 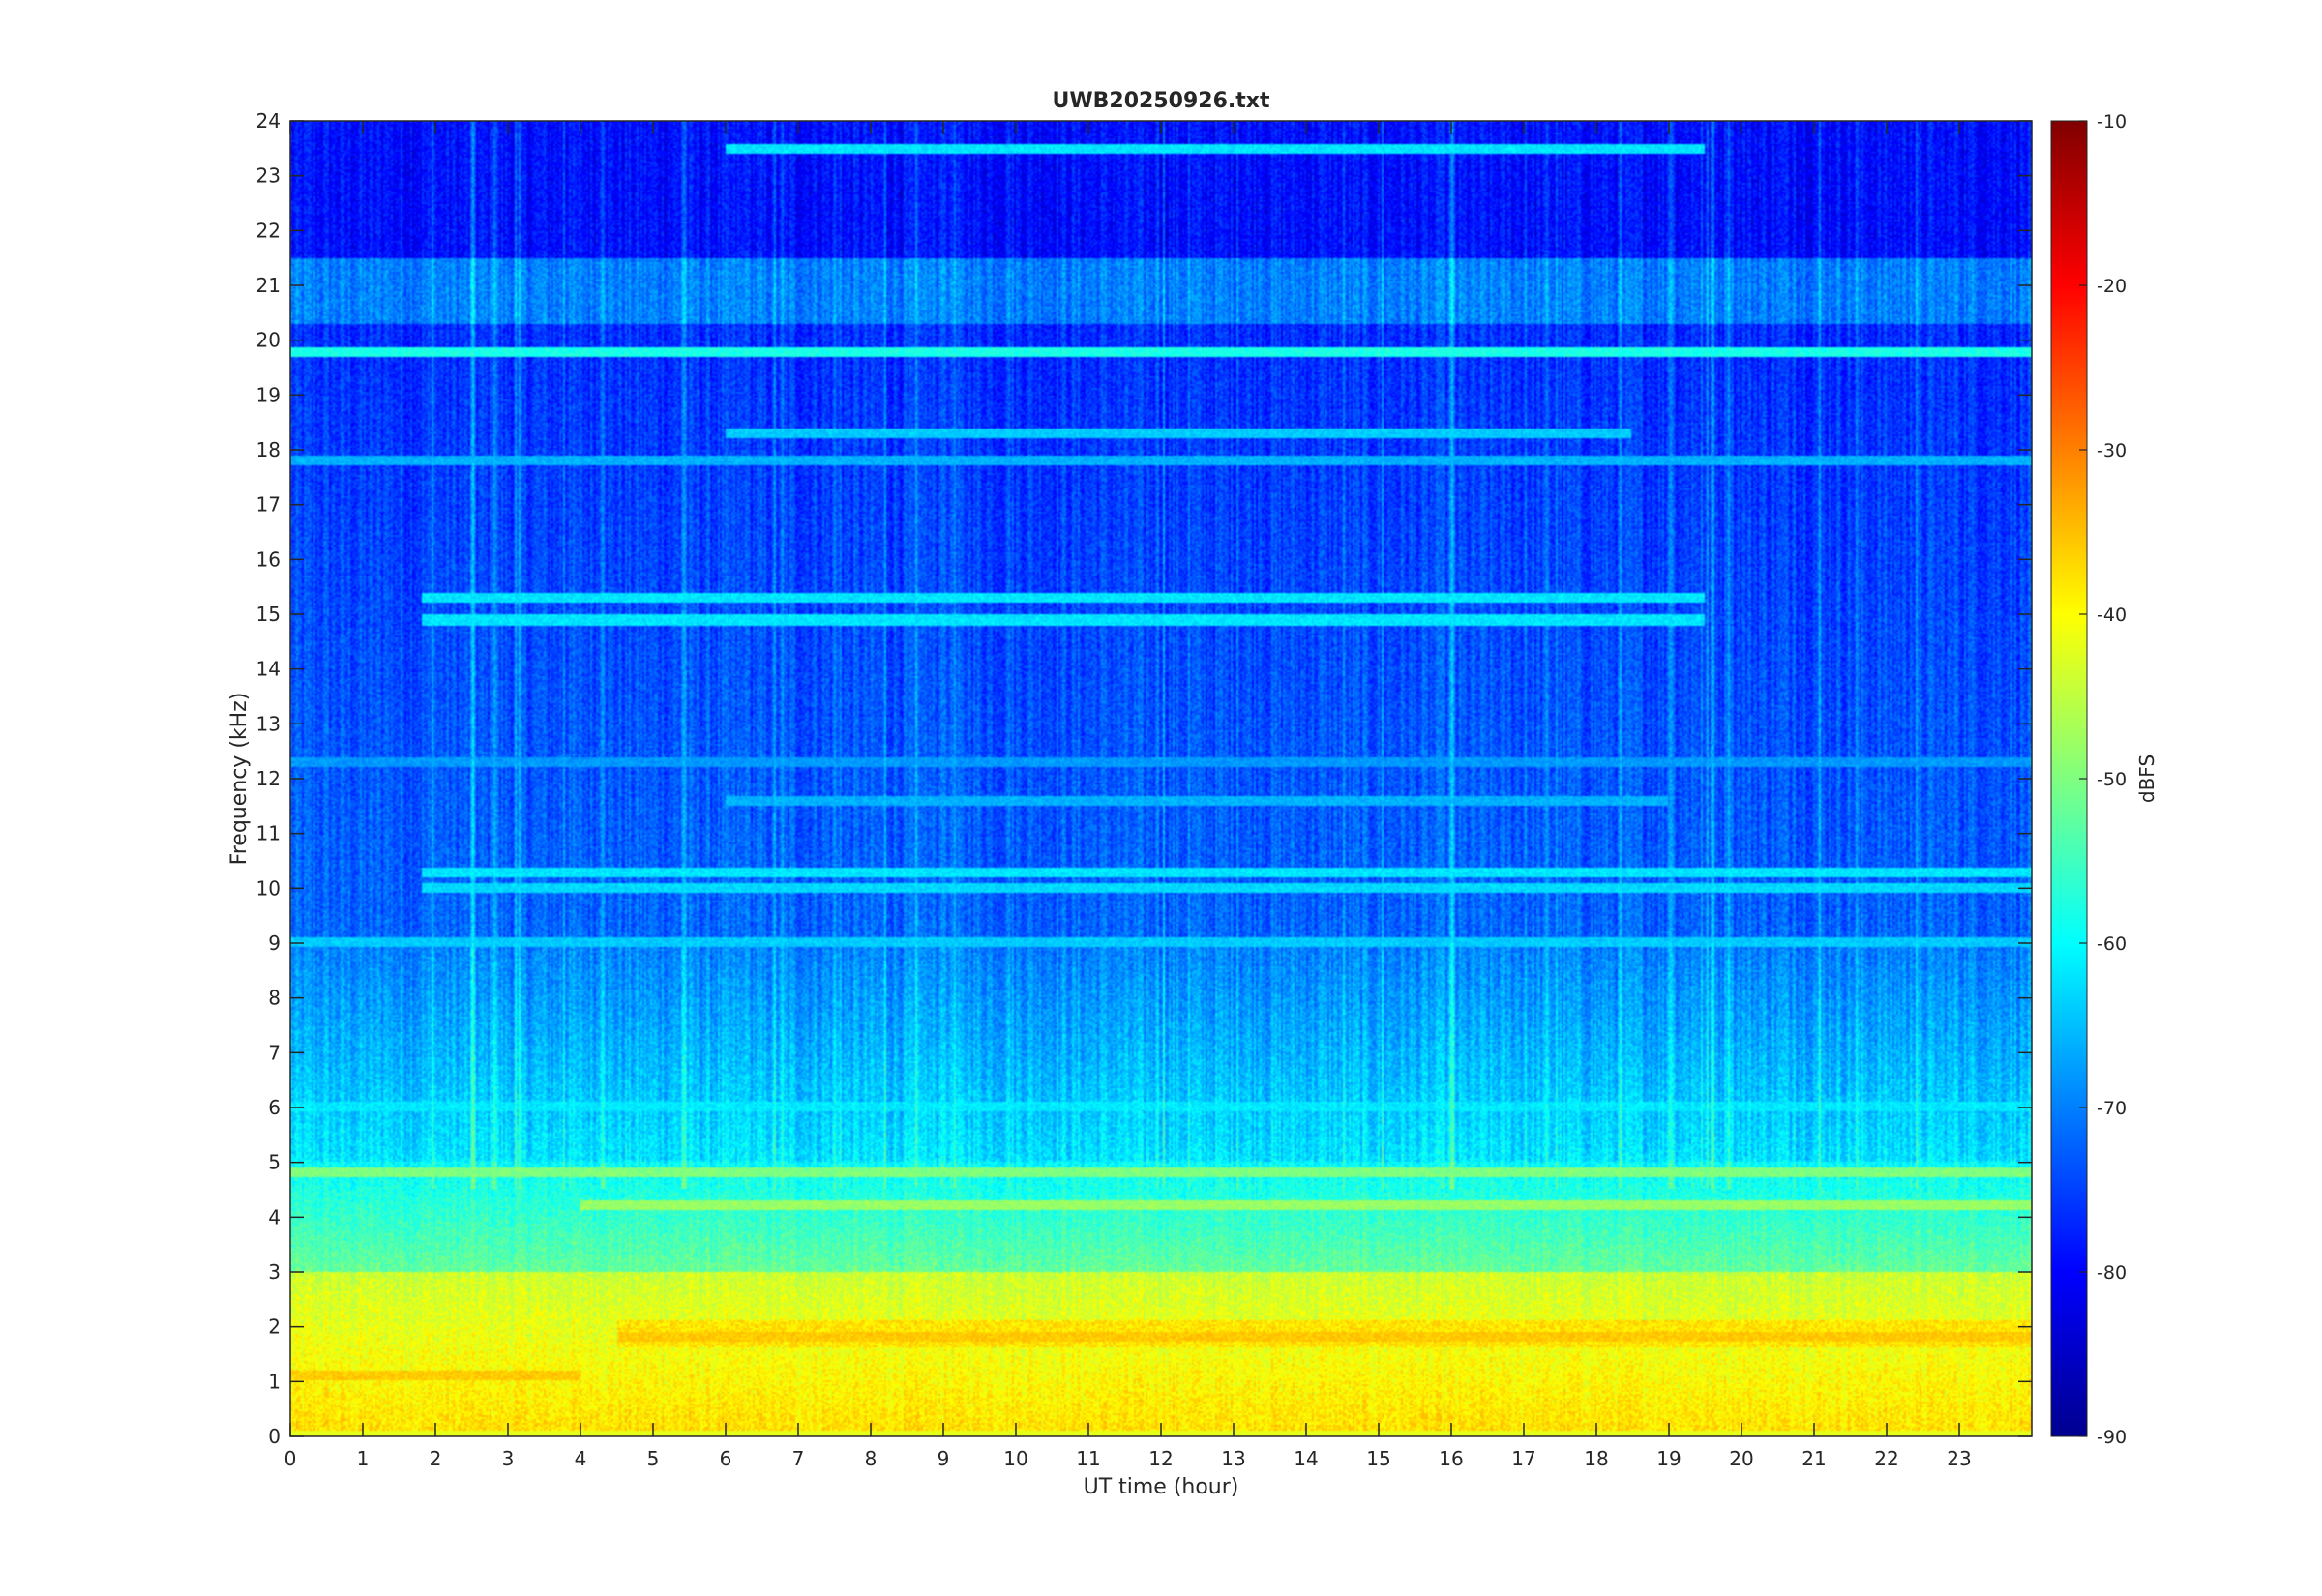 What do you see at coordinates (1668, 1458) in the screenshot?
I see `x-tick-label: 19` at bounding box center [1668, 1458].